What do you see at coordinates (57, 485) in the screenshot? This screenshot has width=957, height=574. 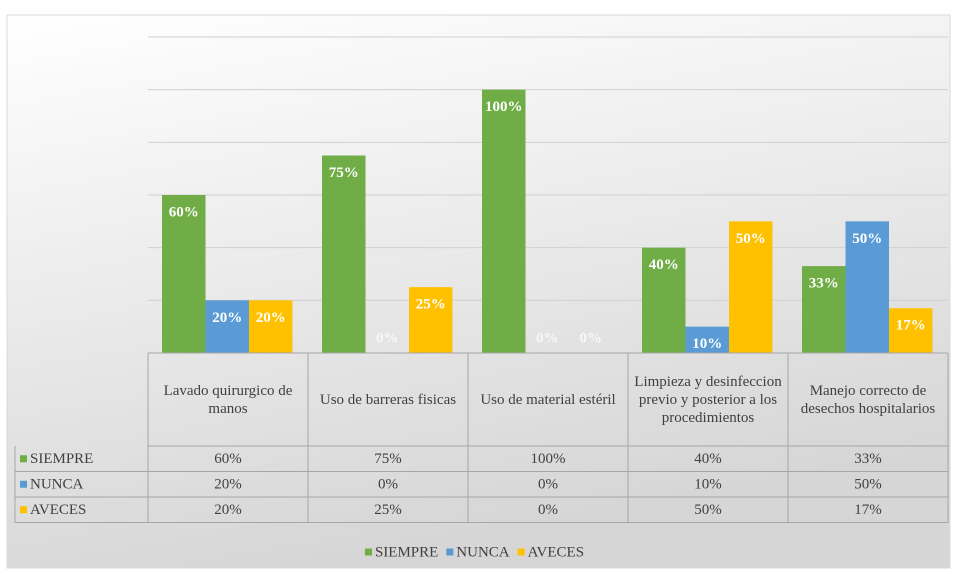 I see `row-label: NUNCA` at bounding box center [57, 485].